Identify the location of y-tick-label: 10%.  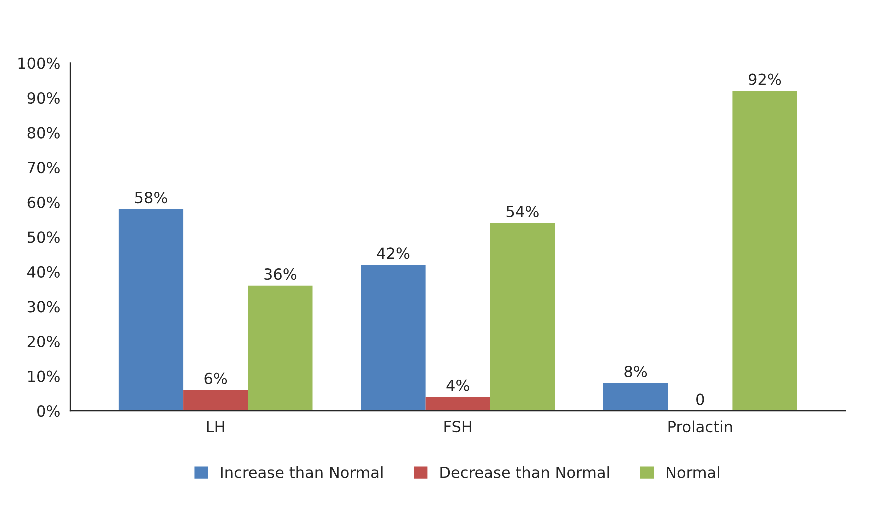
(44, 376).